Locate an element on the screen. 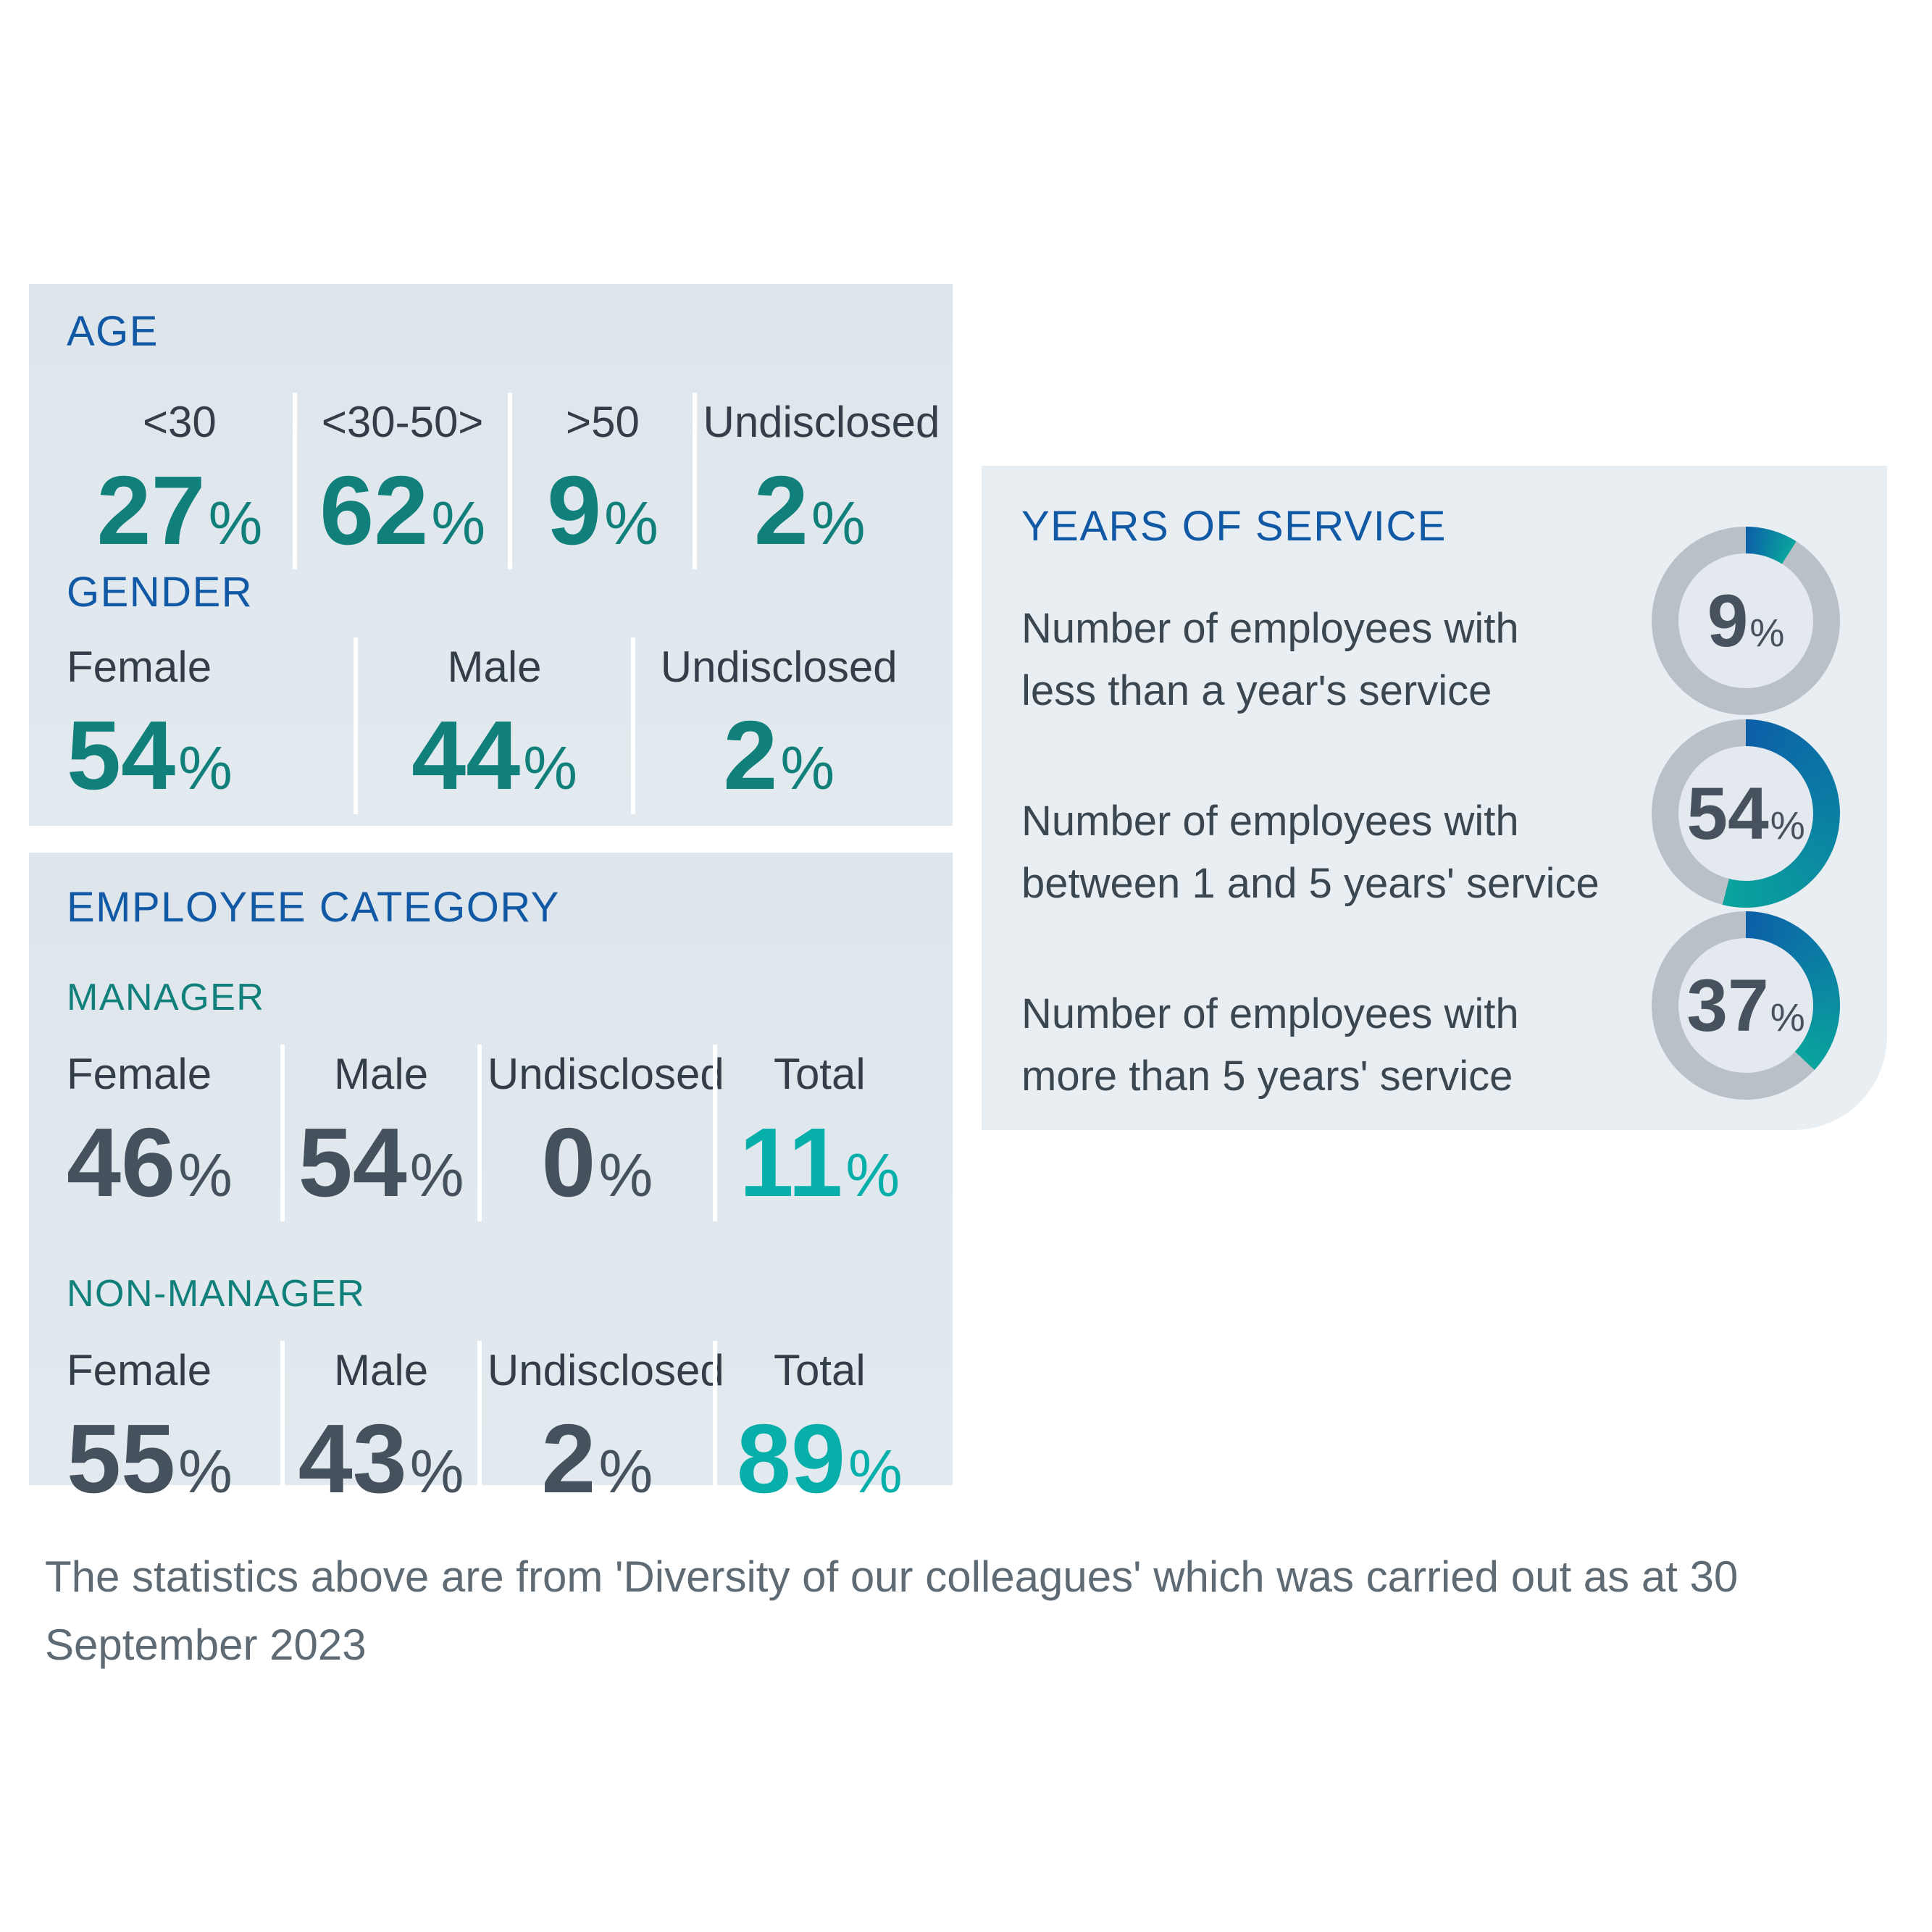 The image size is (1932, 1932). manager-stat-total: Total 11% is located at coordinates (817, 1132).